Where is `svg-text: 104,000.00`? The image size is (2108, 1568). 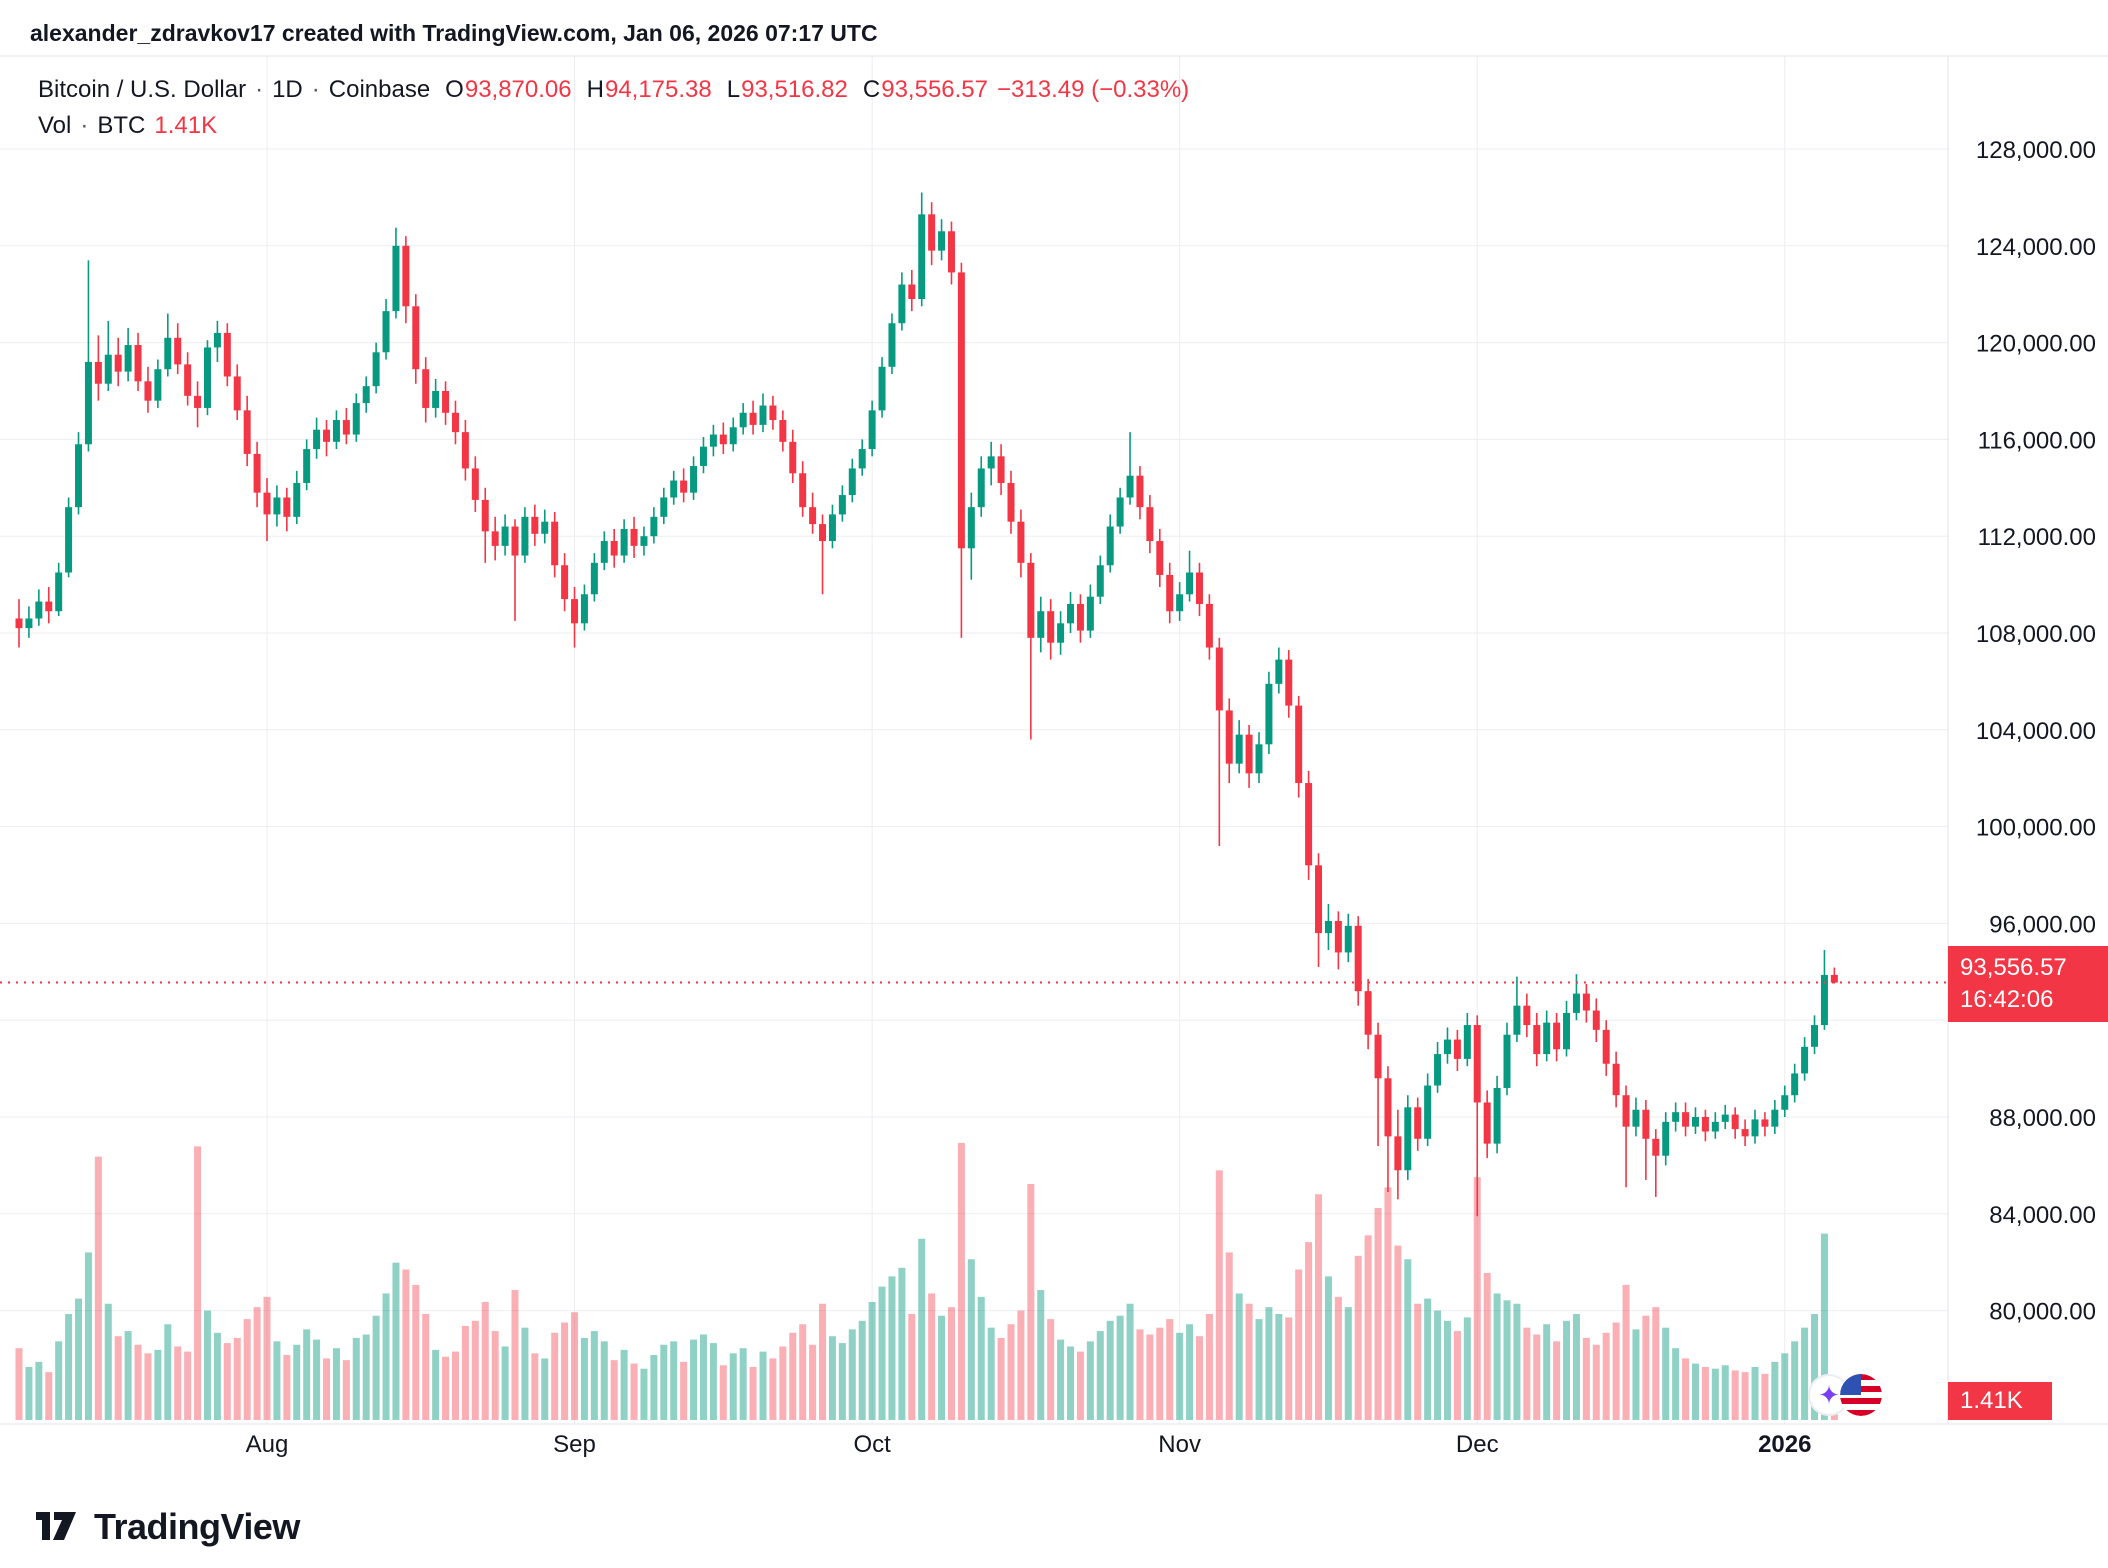
svg-text: 104,000.00 is located at coordinates (2036, 731).